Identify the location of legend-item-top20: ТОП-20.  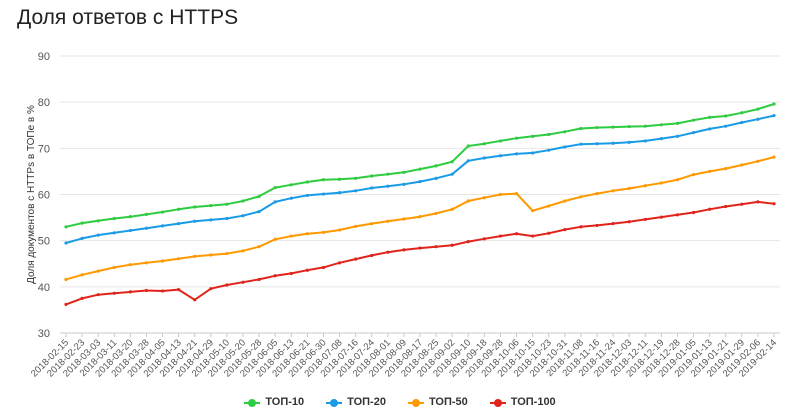
(356, 402).